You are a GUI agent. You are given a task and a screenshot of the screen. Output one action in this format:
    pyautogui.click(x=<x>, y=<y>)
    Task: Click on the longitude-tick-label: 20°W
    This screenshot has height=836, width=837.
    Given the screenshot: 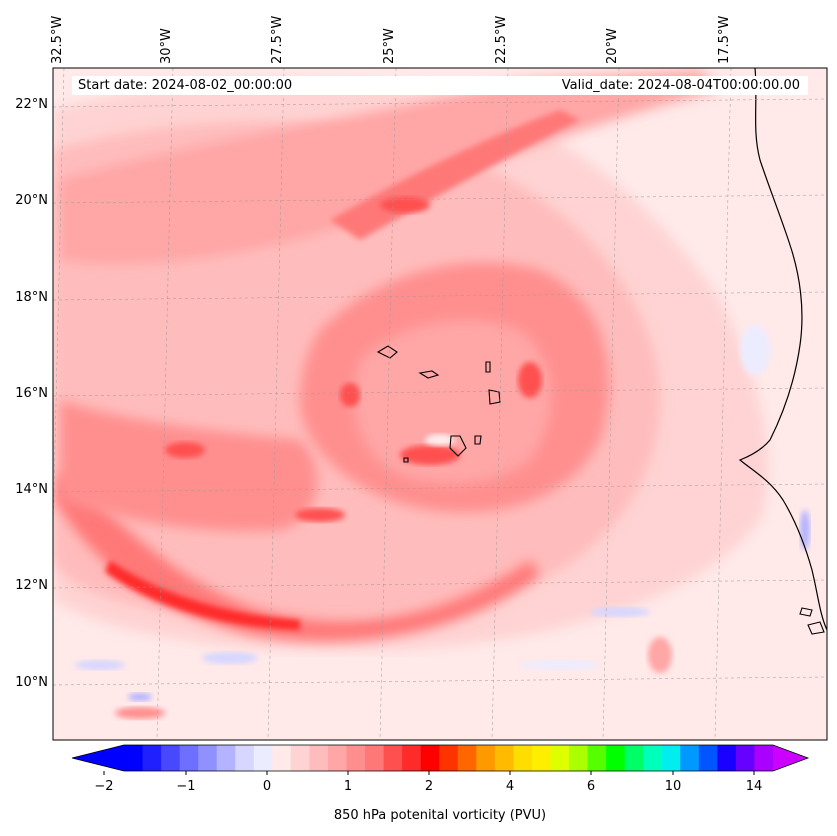 What is the action you would take?
    pyautogui.click(x=612, y=46)
    